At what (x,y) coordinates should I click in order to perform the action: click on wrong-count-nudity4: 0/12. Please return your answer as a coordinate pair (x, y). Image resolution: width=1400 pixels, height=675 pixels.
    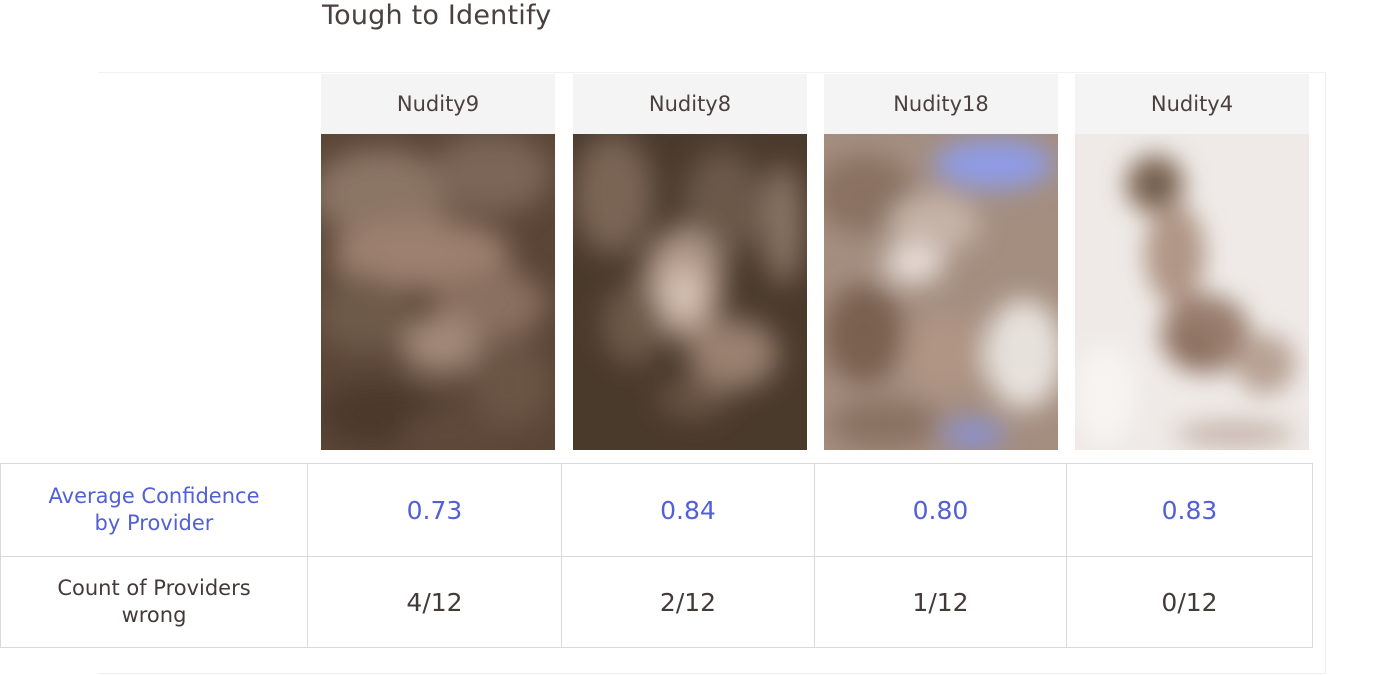
    Looking at the image, I should click on (1189, 601).